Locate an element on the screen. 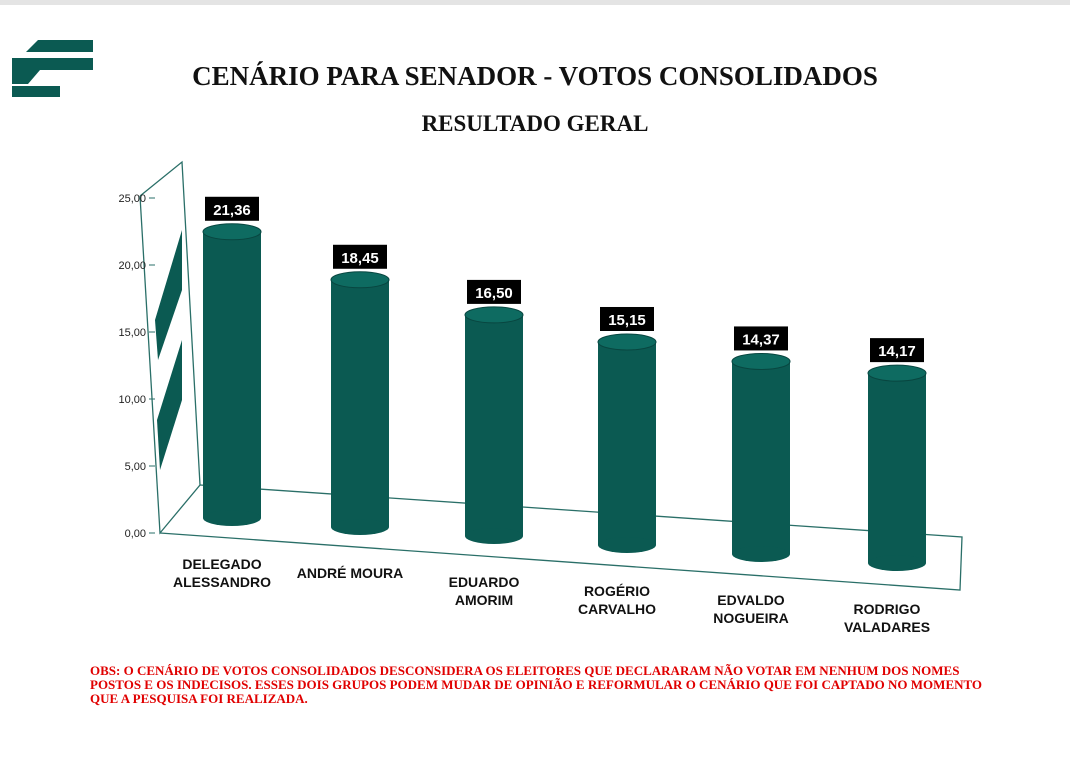 This screenshot has height=759, width=1070. logo is located at coordinates (52, 68).